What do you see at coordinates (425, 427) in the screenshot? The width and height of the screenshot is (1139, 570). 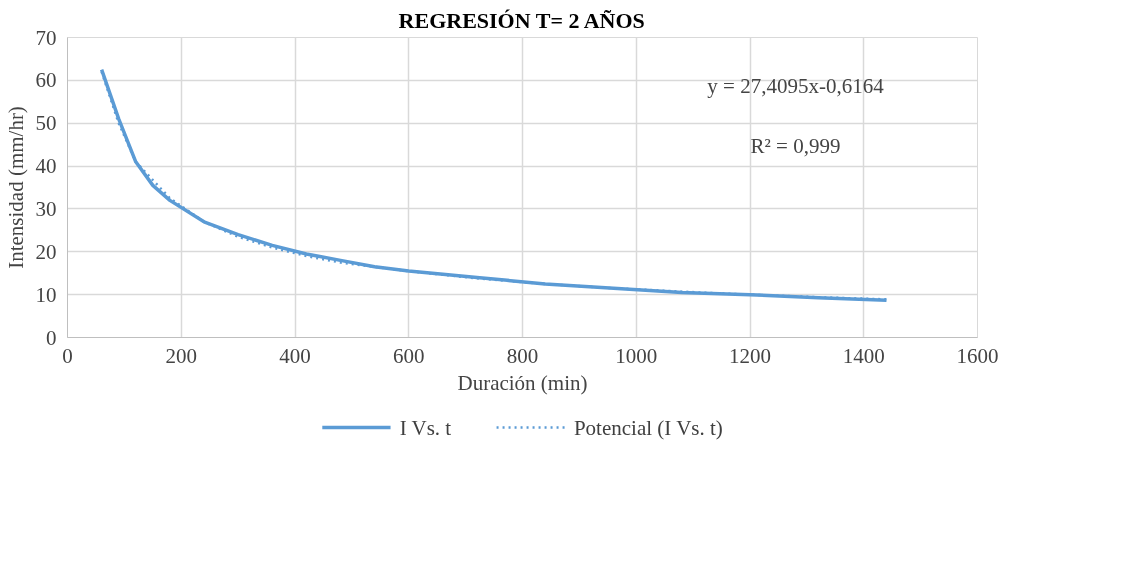 I see `legend-label: I Vs. t` at bounding box center [425, 427].